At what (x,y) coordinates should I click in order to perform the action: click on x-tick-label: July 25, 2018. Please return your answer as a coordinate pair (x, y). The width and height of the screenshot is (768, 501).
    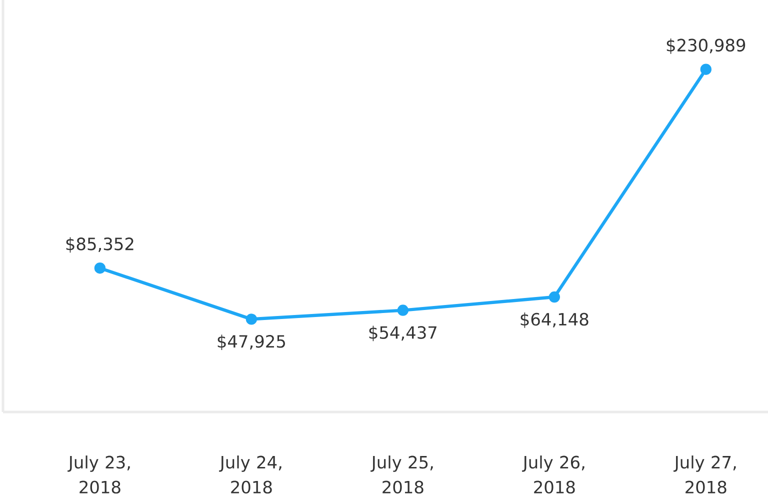
    Looking at the image, I should click on (401, 475).